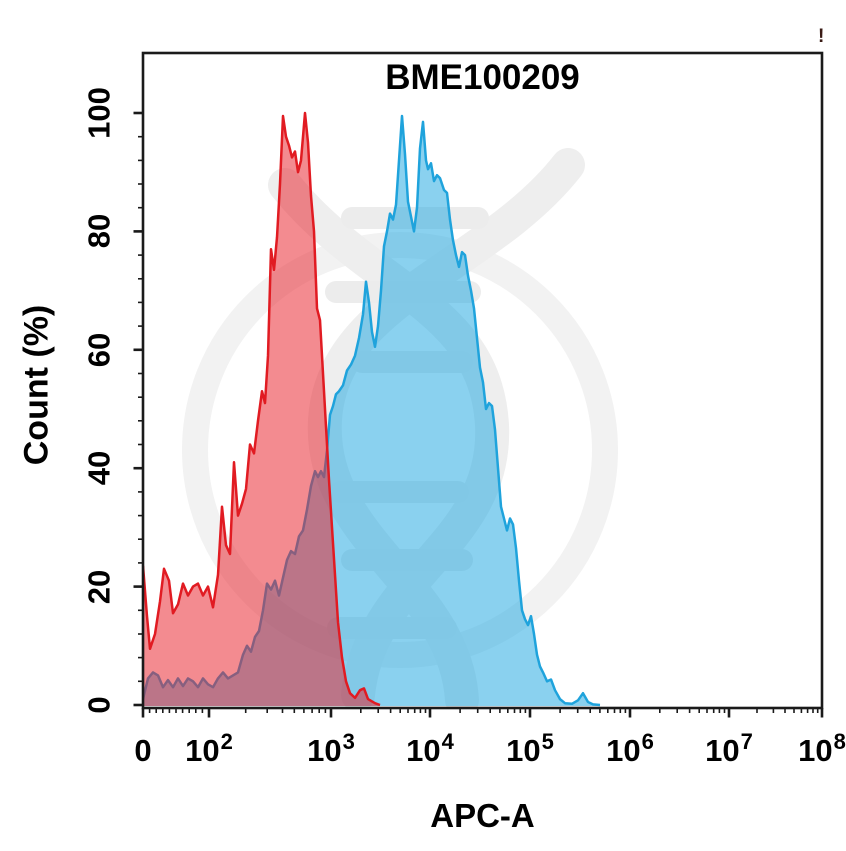 Image resolution: width=846 pixels, height=851 pixels. What do you see at coordinates (530, 748) in the screenshot?
I see `x-tick-label: 10⁵` at bounding box center [530, 748].